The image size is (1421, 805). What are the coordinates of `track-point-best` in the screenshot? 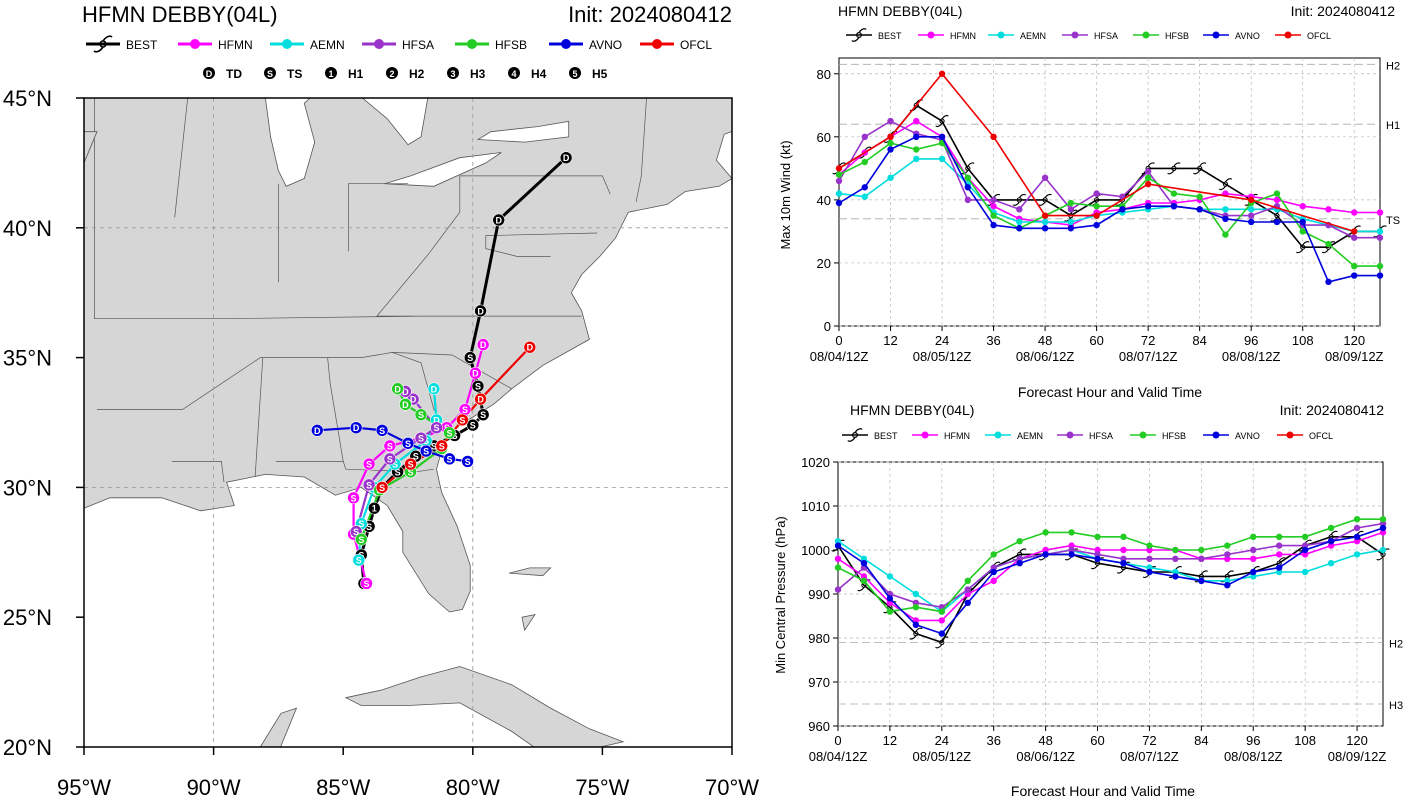 It's located at (480, 311).